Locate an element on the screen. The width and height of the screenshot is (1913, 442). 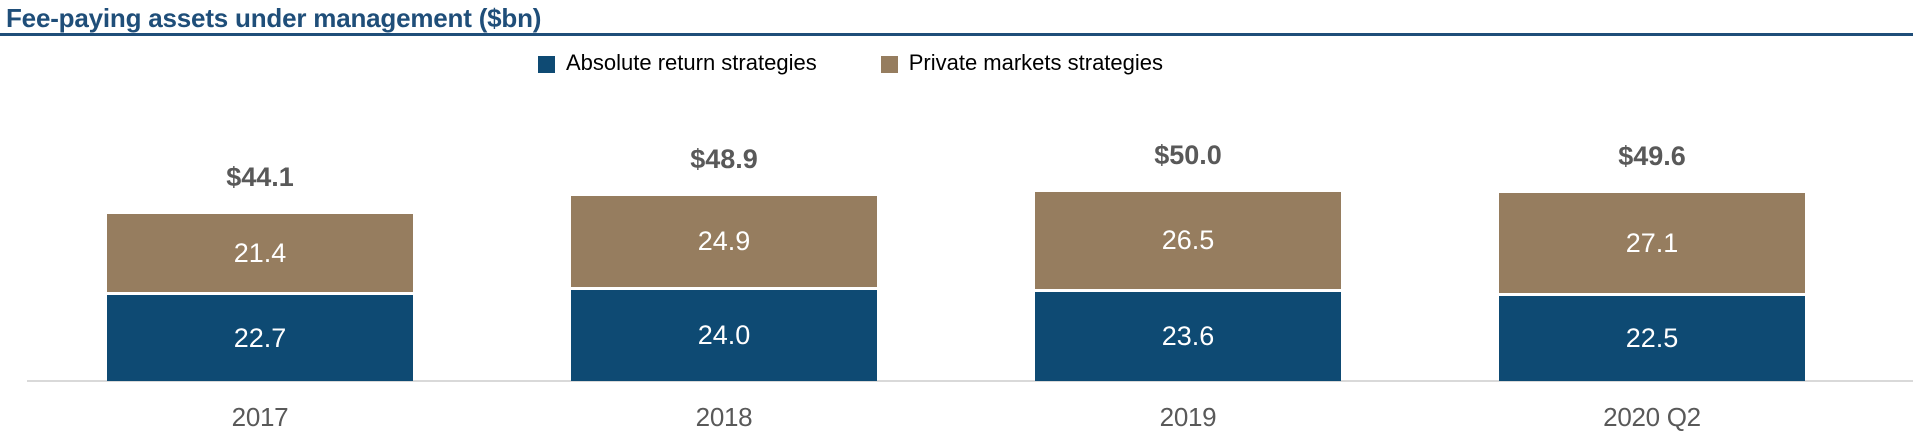
legend-label: Private markets strategies is located at coordinates (1036, 62).